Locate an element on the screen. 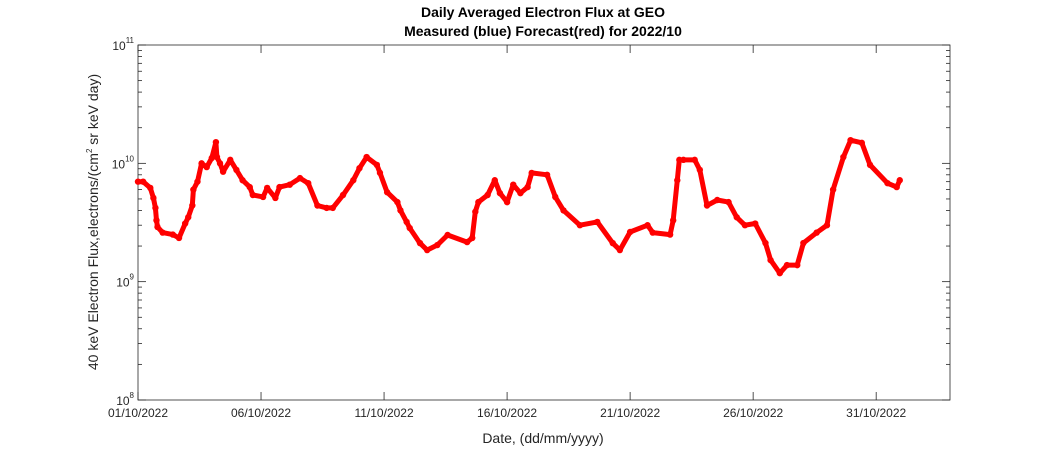 The image size is (1050, 450). y-axis-label-sup: 2 is located at coordinates (89, 150).